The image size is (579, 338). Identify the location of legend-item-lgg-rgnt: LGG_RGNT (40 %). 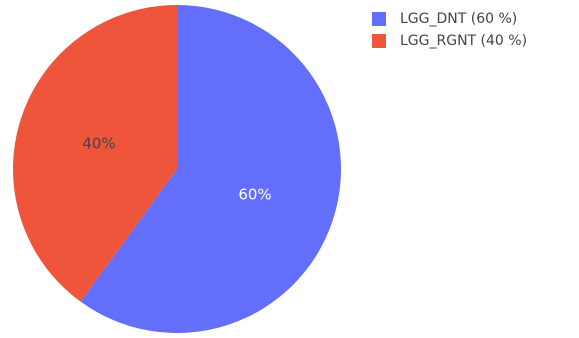
(449, 41).